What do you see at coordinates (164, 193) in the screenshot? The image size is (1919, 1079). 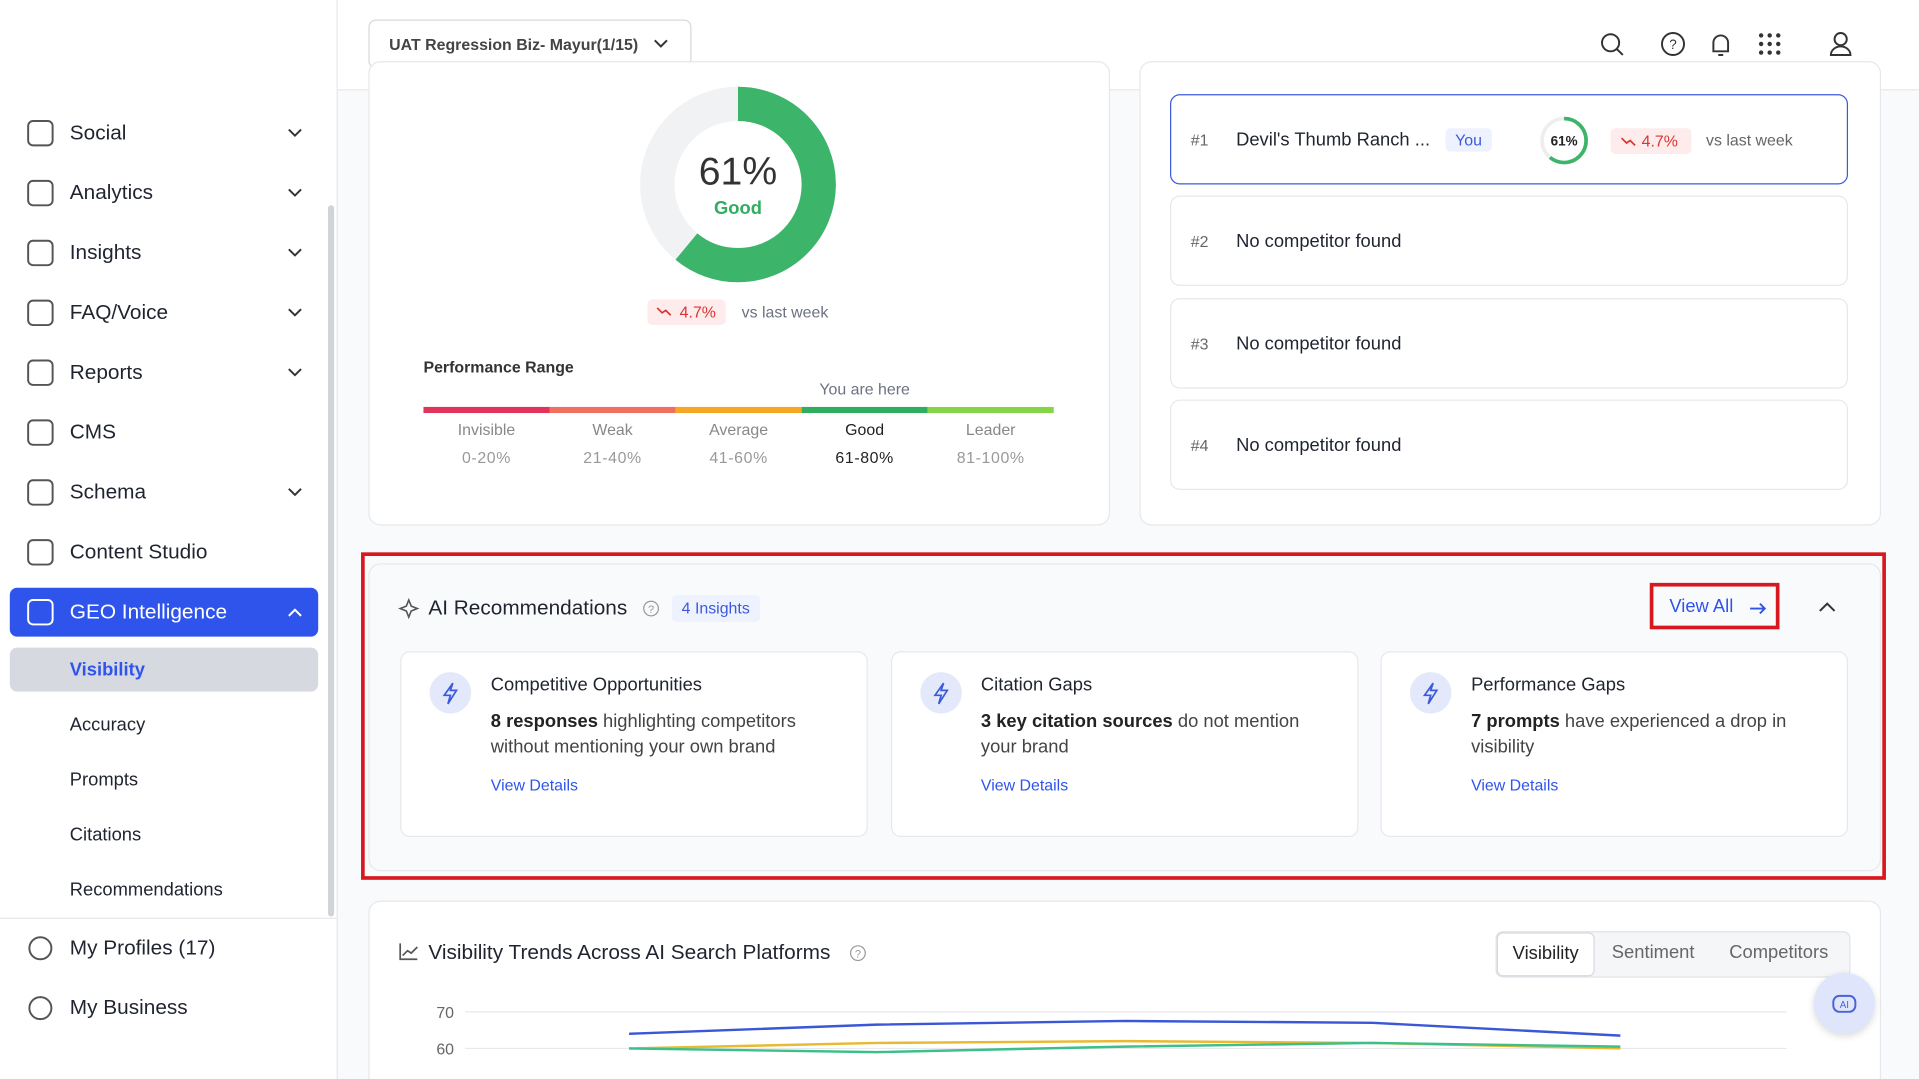 I see `nav-item: Analytics` at bounding box center [164, 193].